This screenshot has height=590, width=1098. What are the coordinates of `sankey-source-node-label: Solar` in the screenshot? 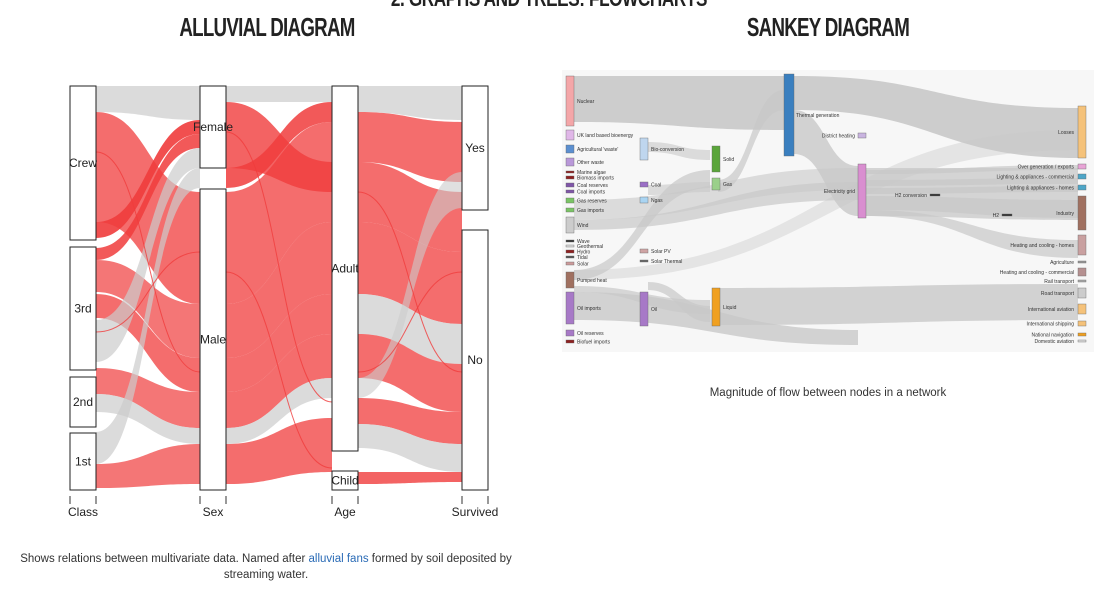 It's located at (583, 265).